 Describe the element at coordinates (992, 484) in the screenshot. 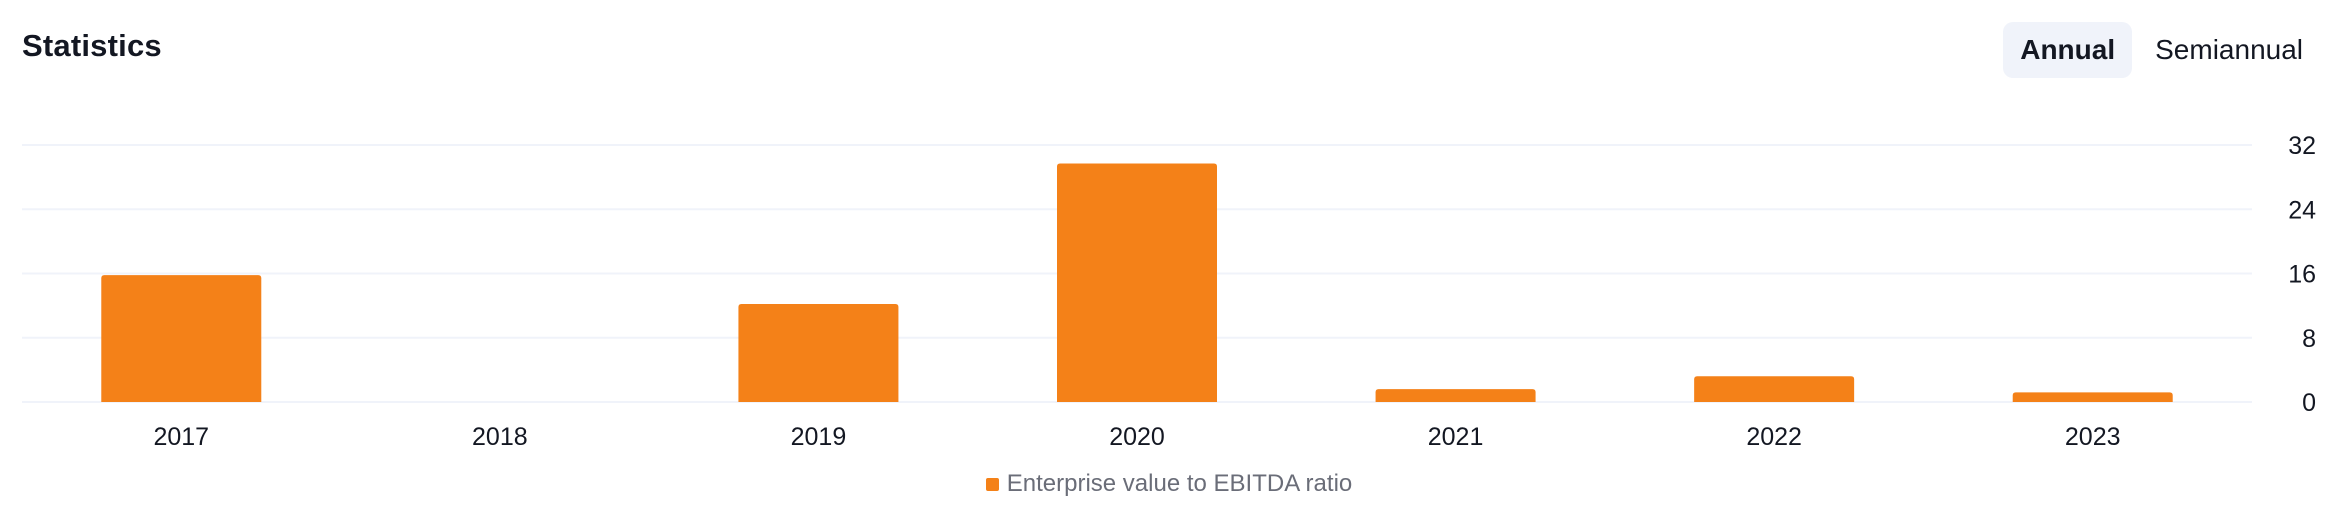

I see `legend-swatch` at that location.